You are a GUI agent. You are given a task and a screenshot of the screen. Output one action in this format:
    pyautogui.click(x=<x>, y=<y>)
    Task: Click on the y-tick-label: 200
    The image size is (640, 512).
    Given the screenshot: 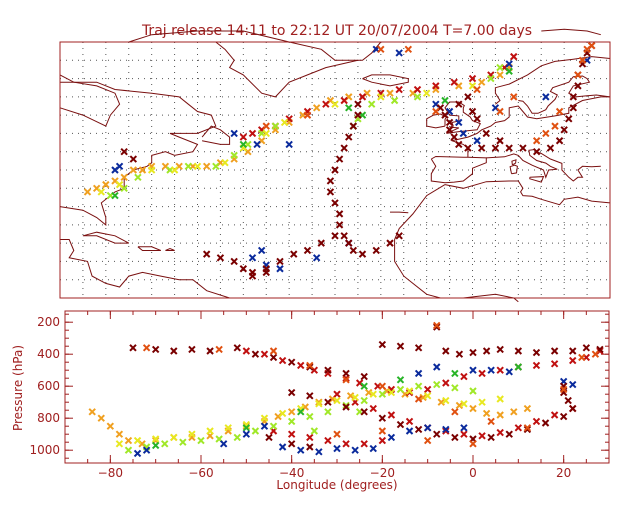 What is the action you would take?
    pyautogui.click(x=48, y=322)
    